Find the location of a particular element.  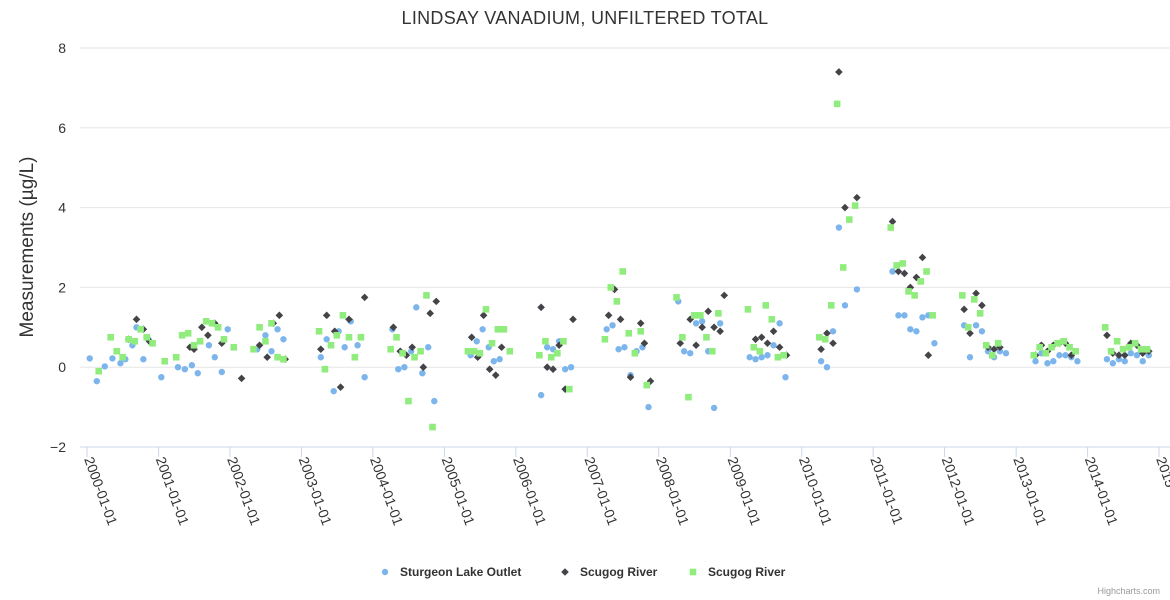

legend-label: Sturgeon Lake Outlet is located at coordinates (460, 572).